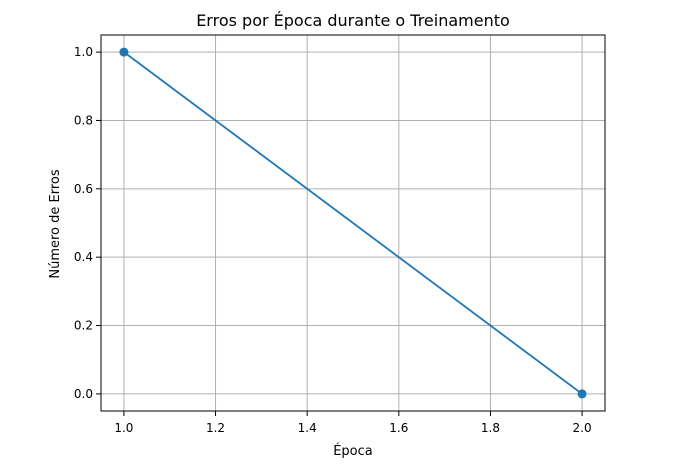 The image size is (699, 470). What do you see at coordinates (83, 120) in the screenshot?
I see `y-tick-label: 0.8` at bounding box center [83, 120].